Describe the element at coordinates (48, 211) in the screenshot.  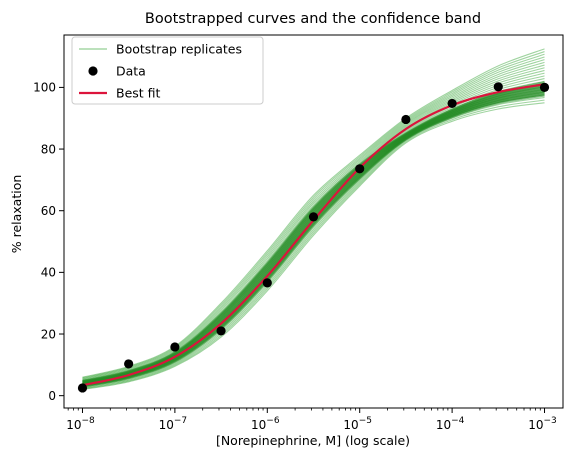
I see `y-tick-label: 60` at that location.